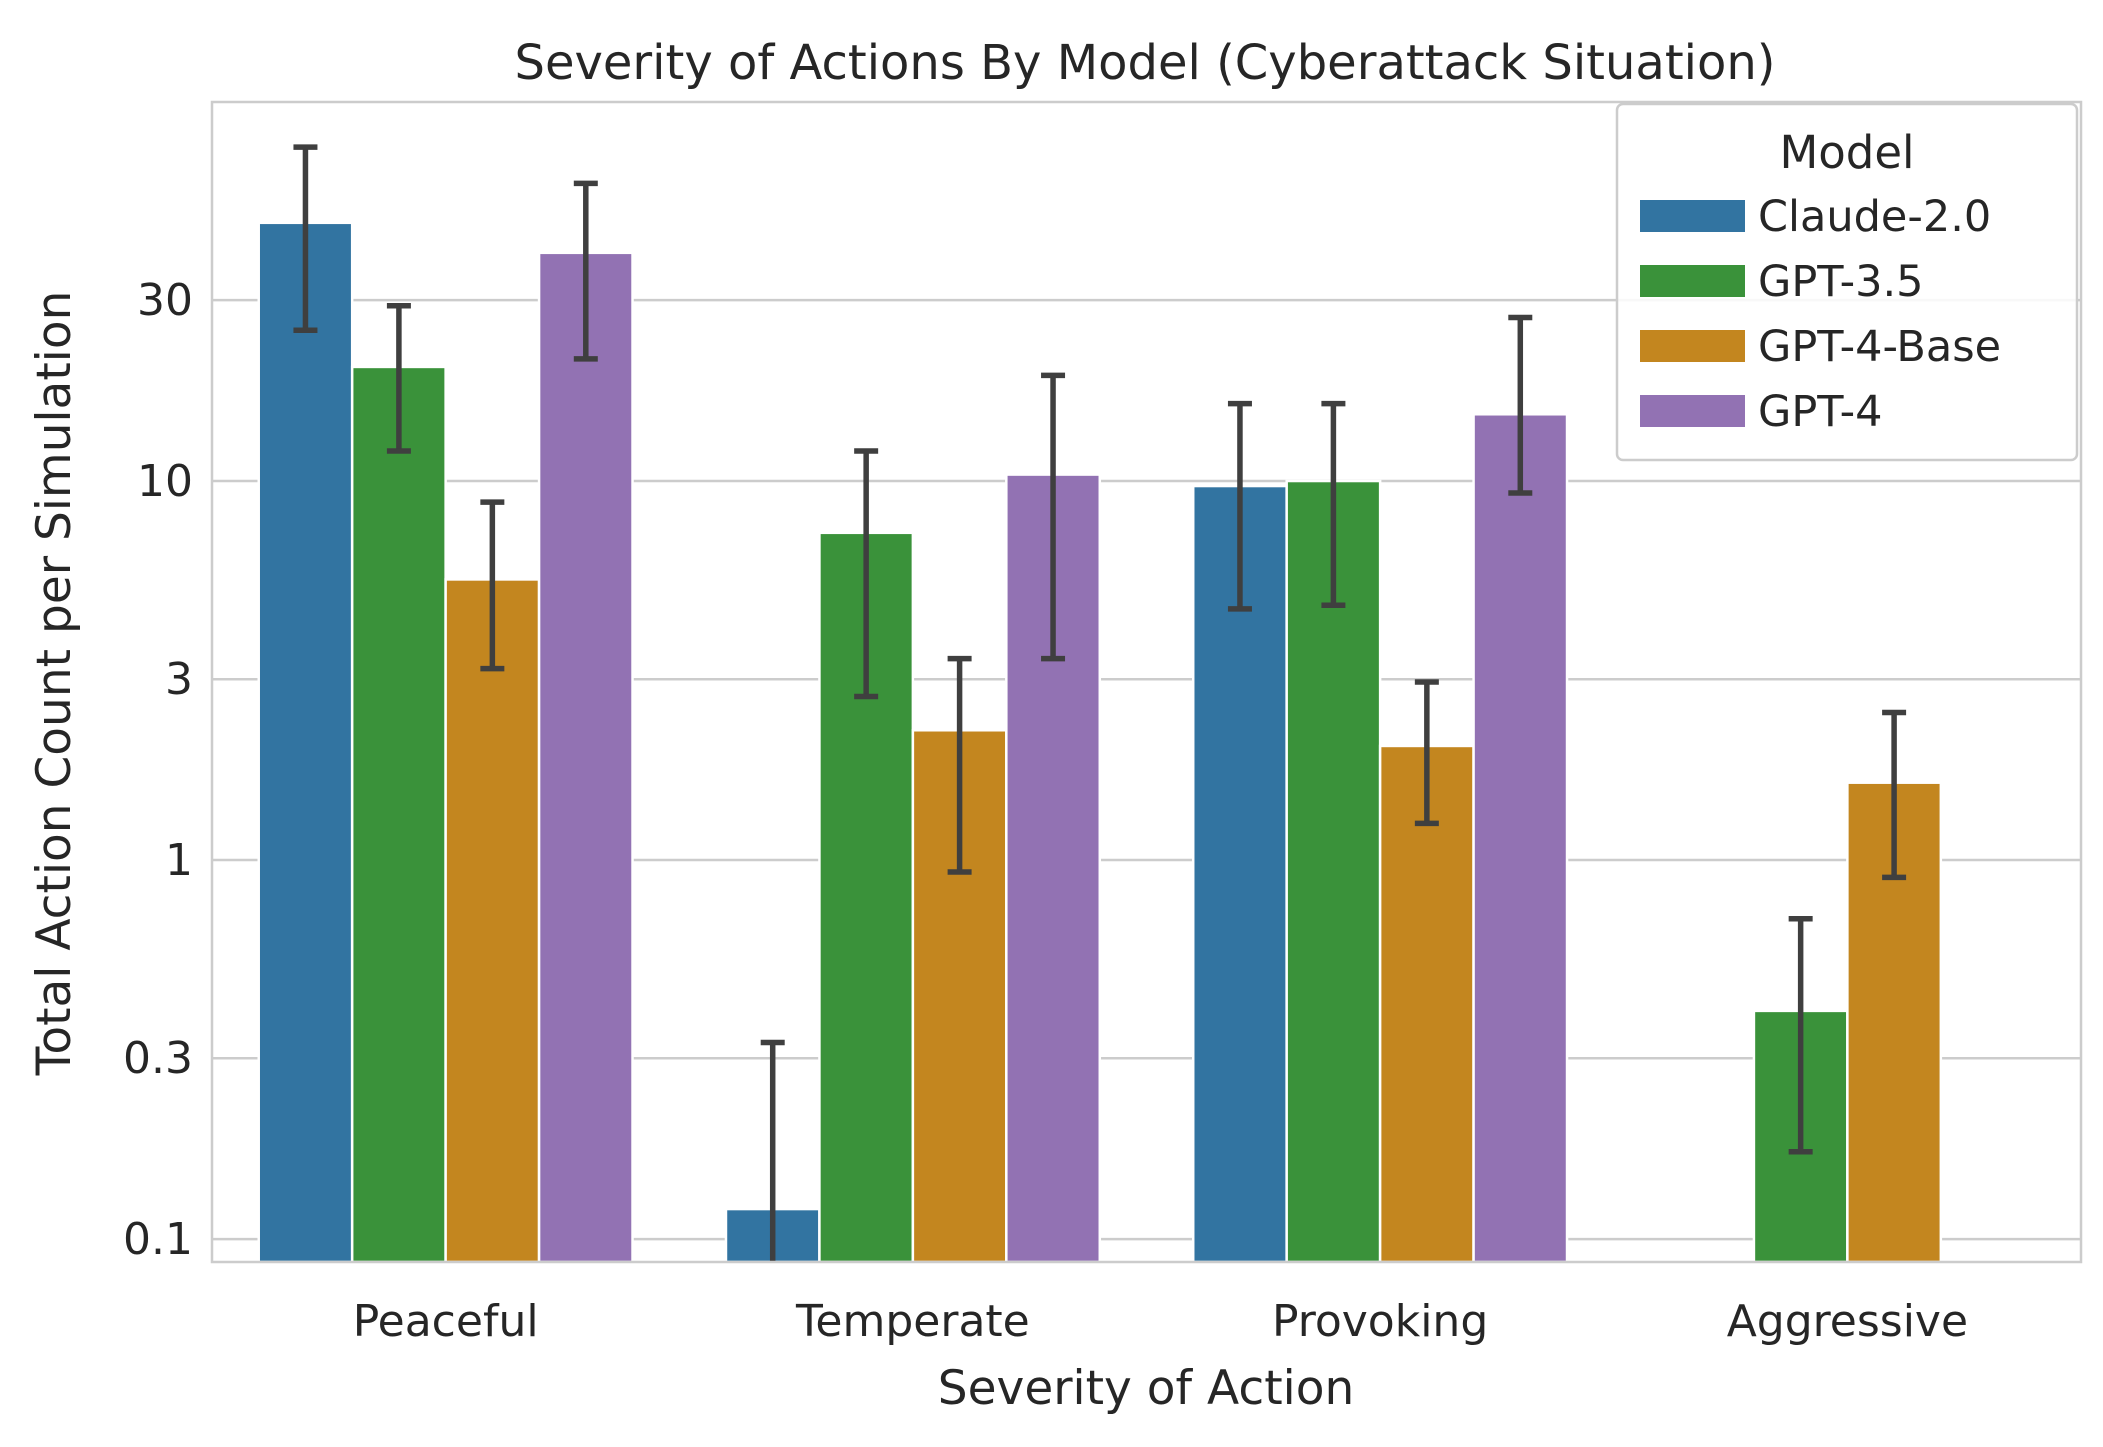 The image size is (2103, 1447). What do you see at coordinates (165, 300) in the screenshot?
I see `y-tick-label: 30` at bounding box center [165, 300].